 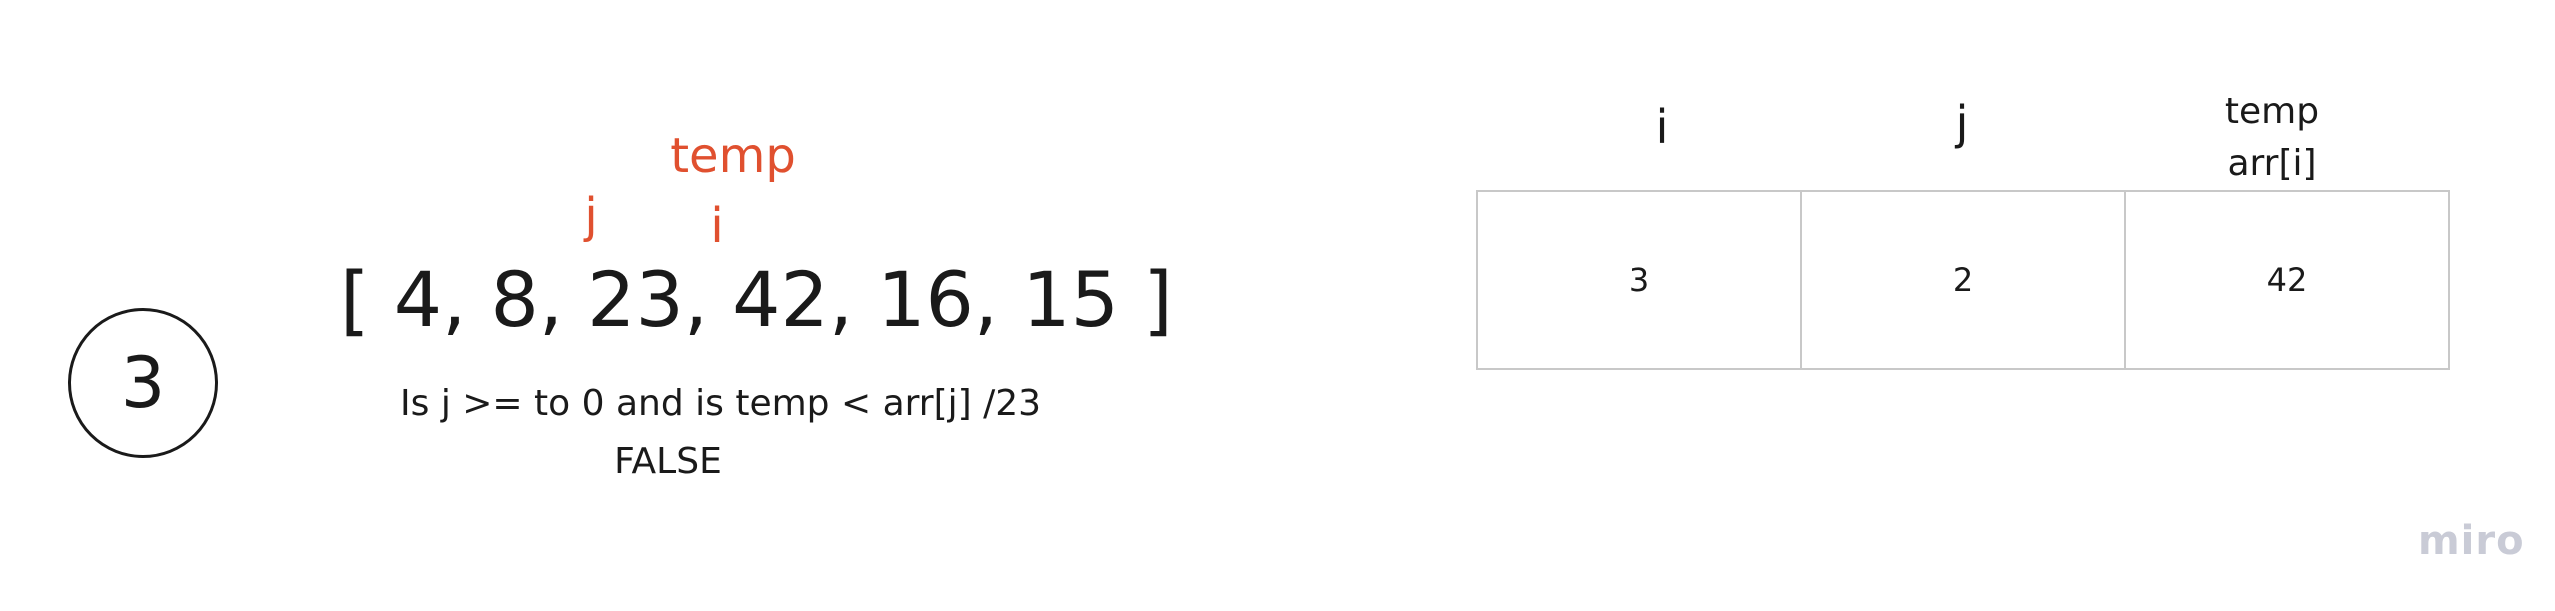 I want to click on pointer-temp-label: temp, so click(x=733, y=156).